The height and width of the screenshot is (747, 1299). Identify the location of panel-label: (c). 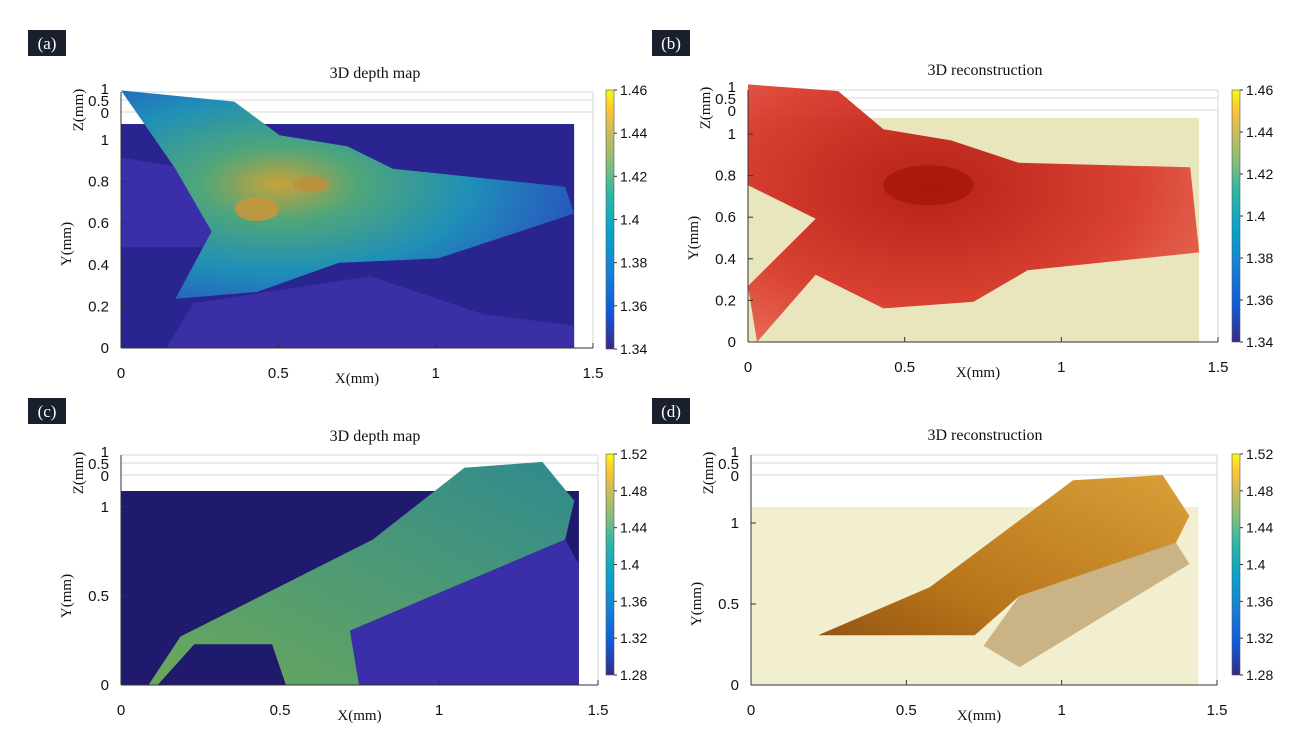
(47, 411).